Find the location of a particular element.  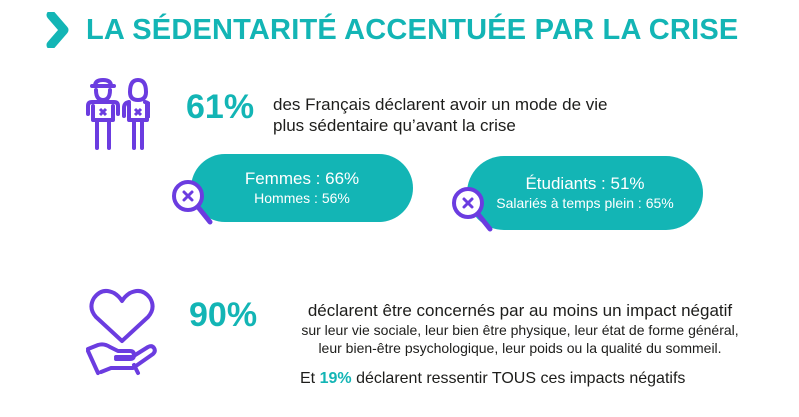

gender-breakdown-pill: Femmes : 66% Hommes : 56% is located at coordinates (302, 188).